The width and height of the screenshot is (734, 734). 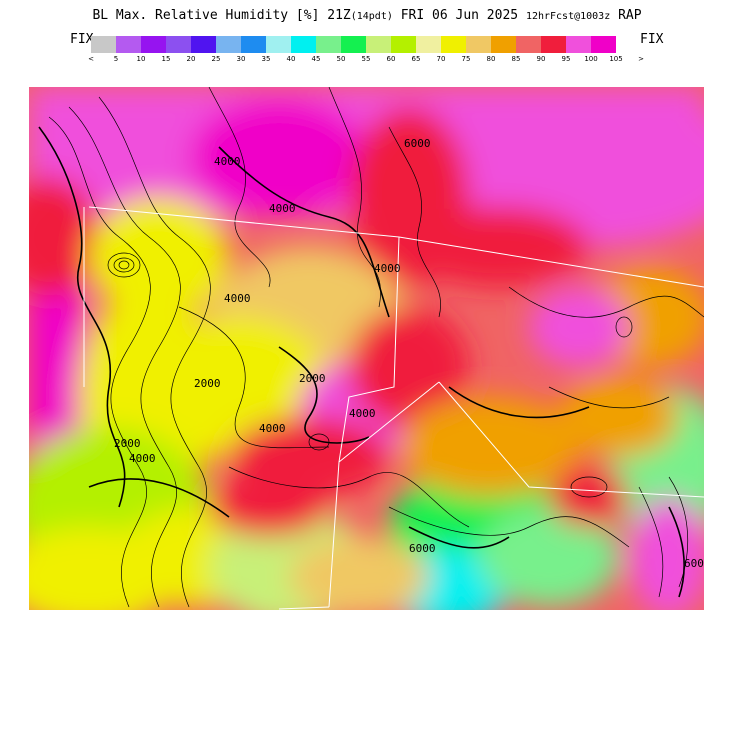 What do you see at coordinates (221, 15) in the screenshot?
I see `title-main: BL Max. Relative Humidity [%] 21Z` at bounding box center [221, 15].